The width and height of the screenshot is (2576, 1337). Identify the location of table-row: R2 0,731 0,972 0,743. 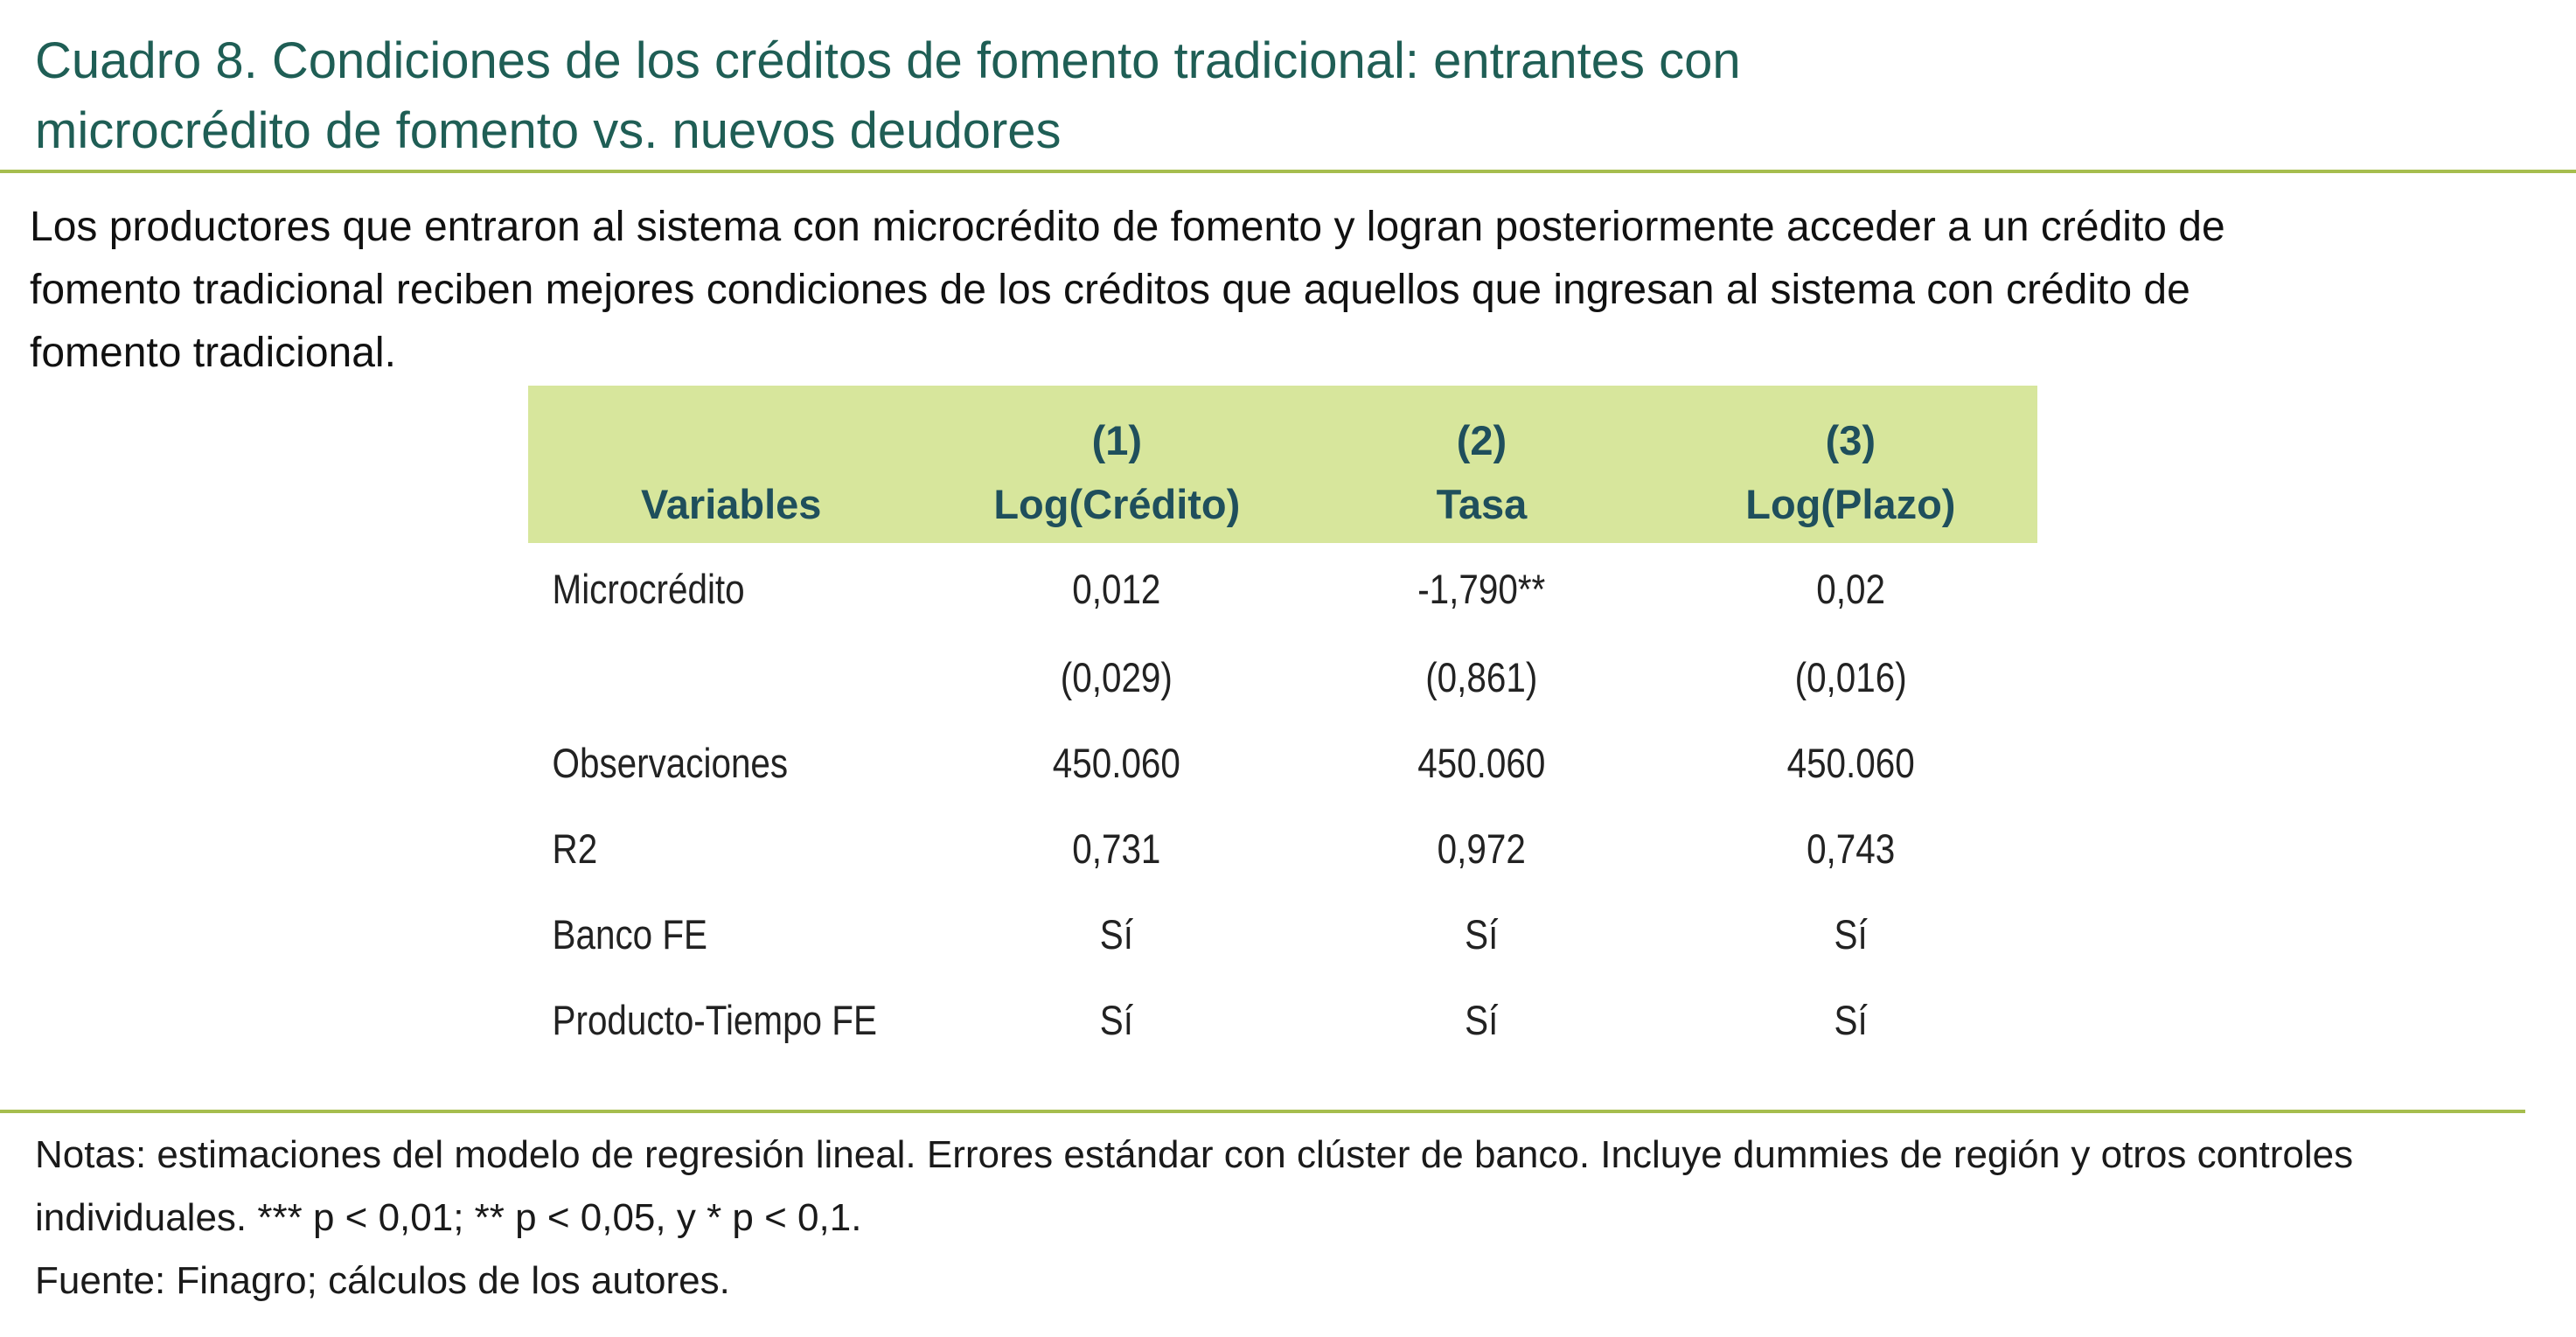
(1282, 848).